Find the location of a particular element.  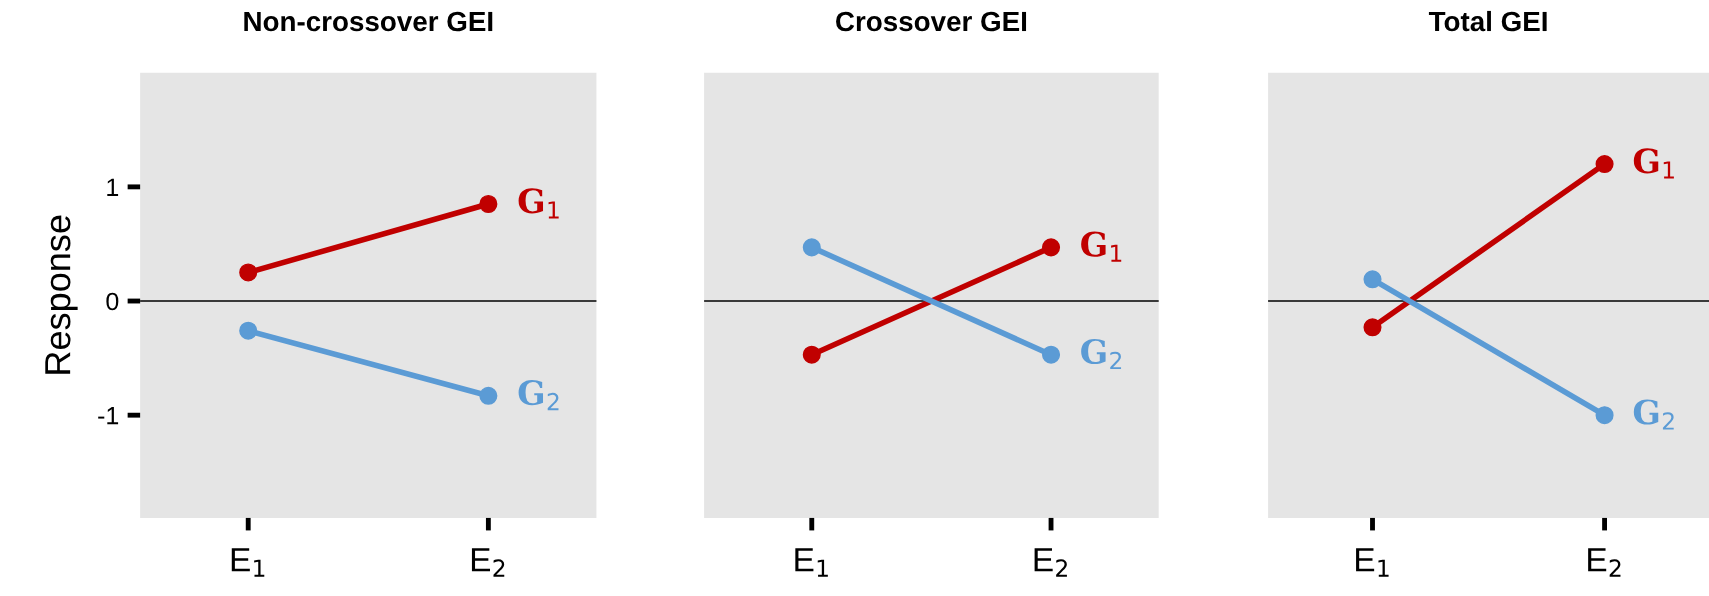

chart-title: Crossover GEI is located at coordinates (931, 21).